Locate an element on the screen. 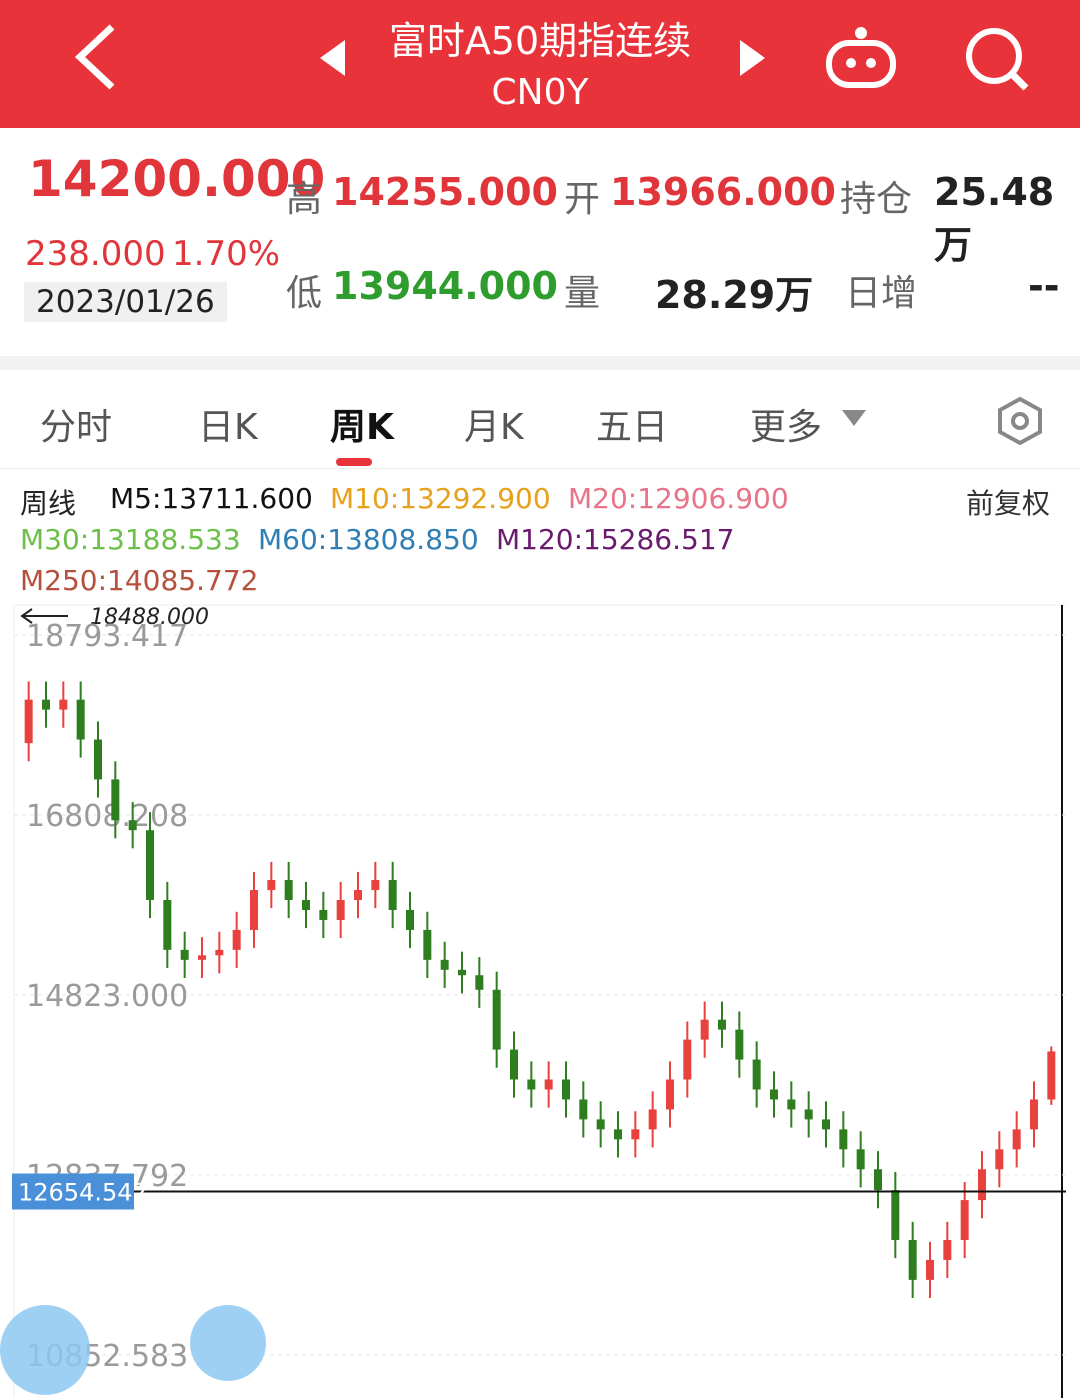 This screenshot has height=1398, width=1080. max-arrow is located at coordinates (26, 616).